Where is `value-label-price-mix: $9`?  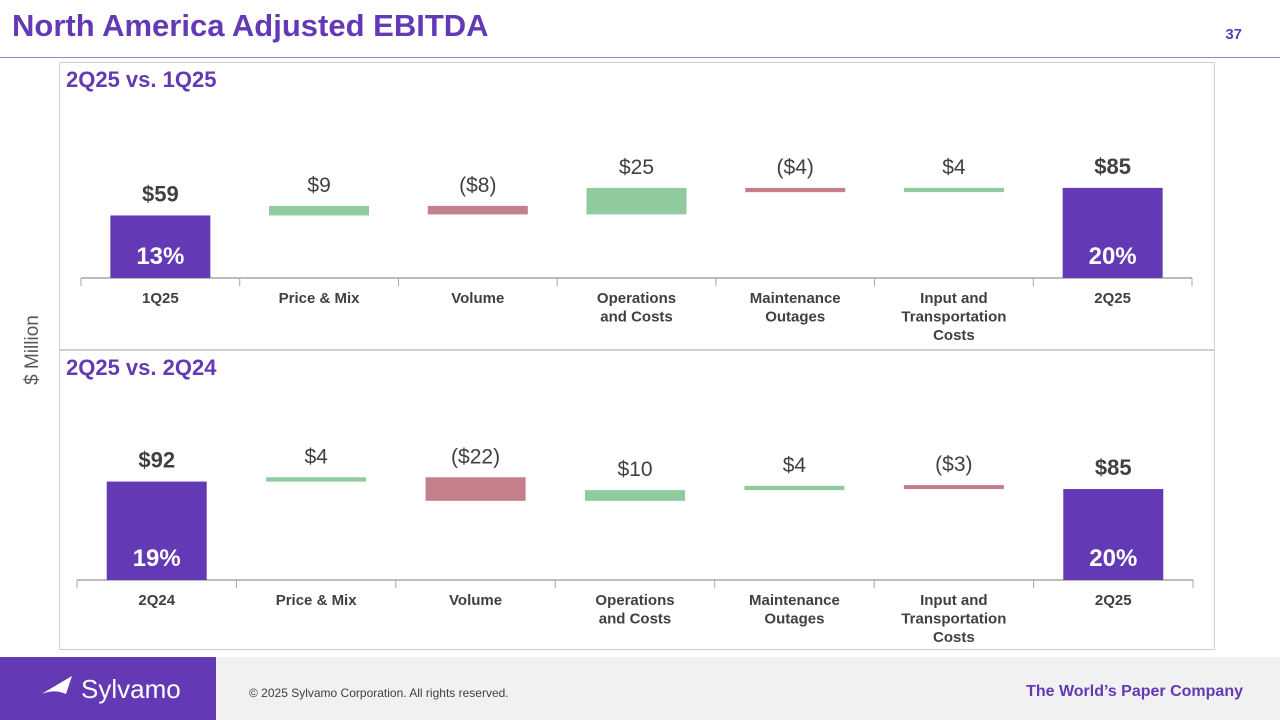 value-label-price-mix: $9 is located at coordinates (318, 185).